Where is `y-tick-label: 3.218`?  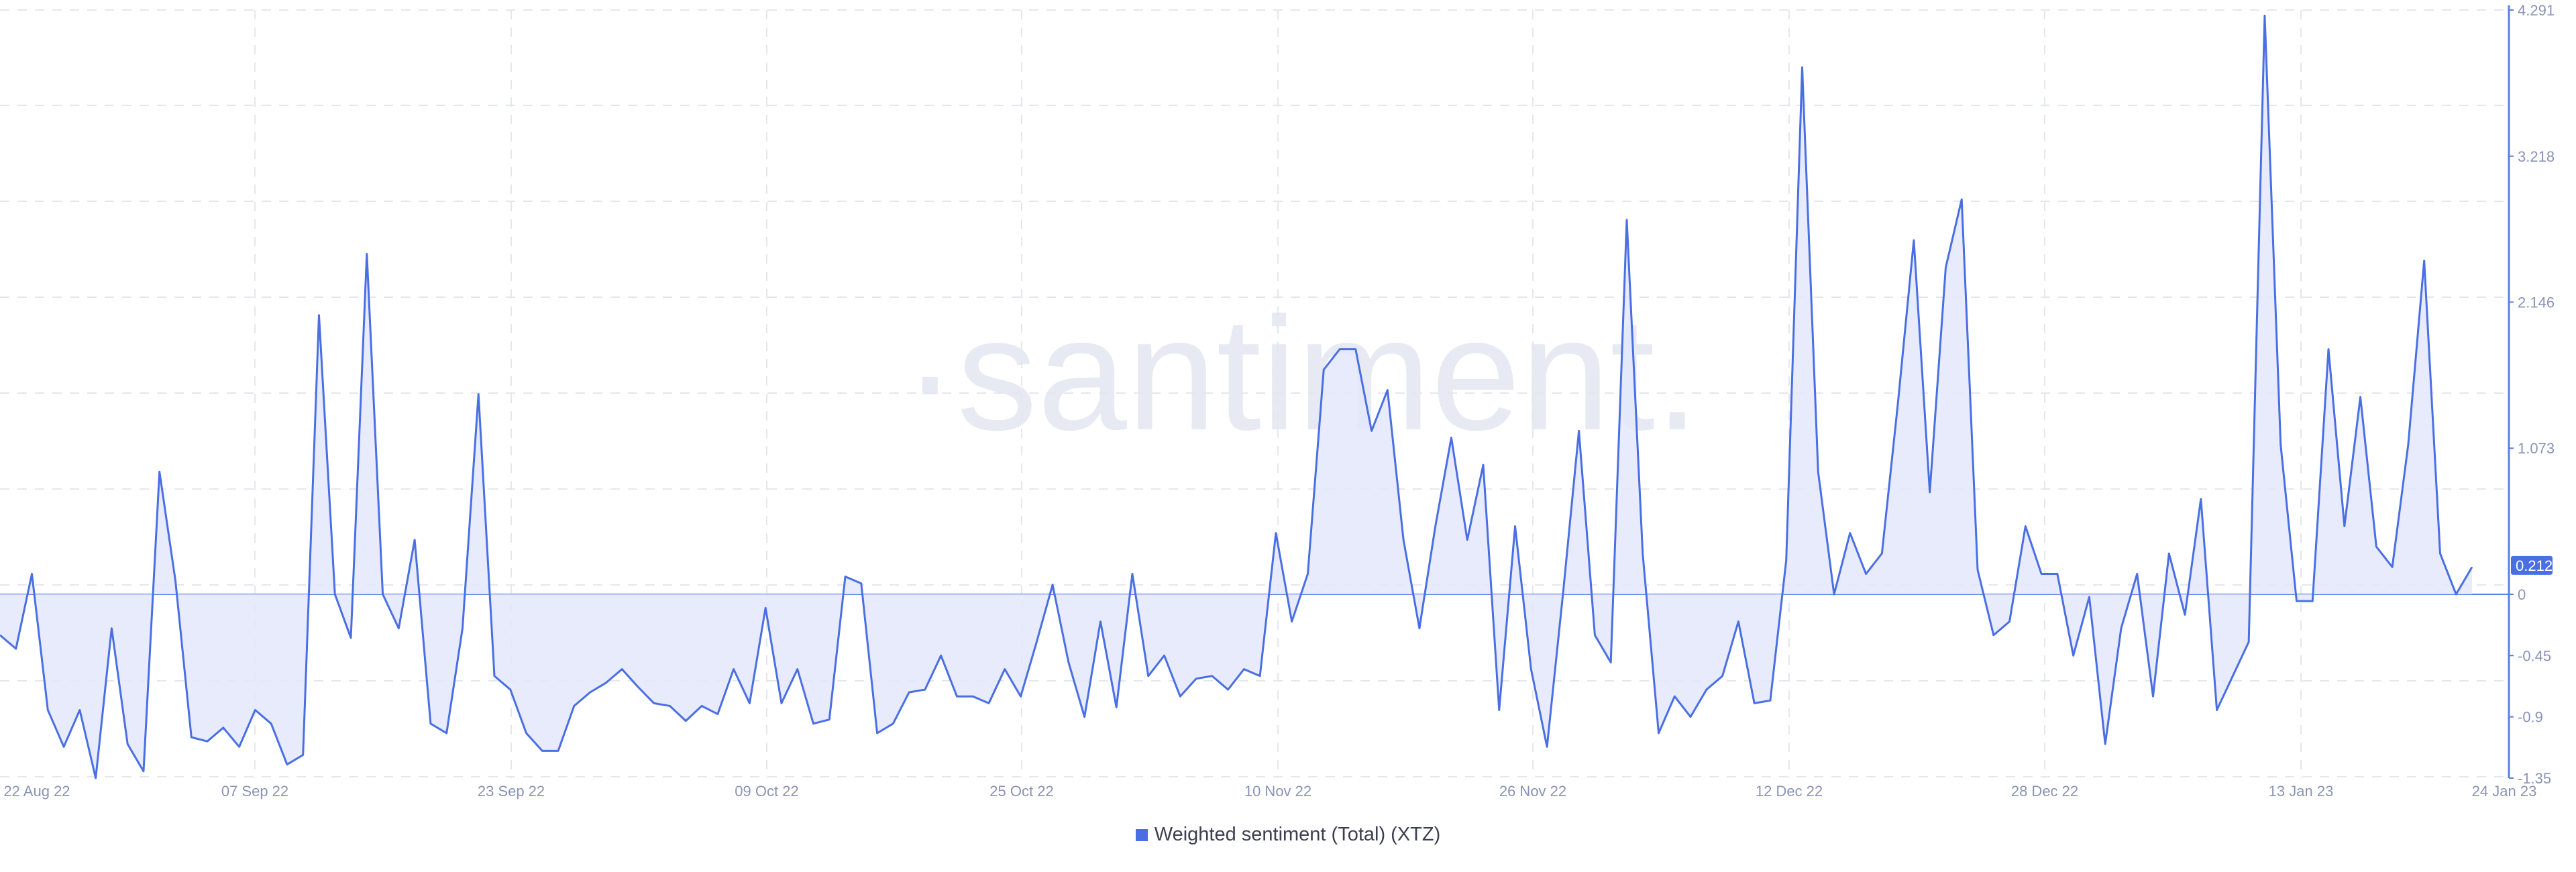
y-tick-label: 3.218 is located at coordinates (2536, 156).